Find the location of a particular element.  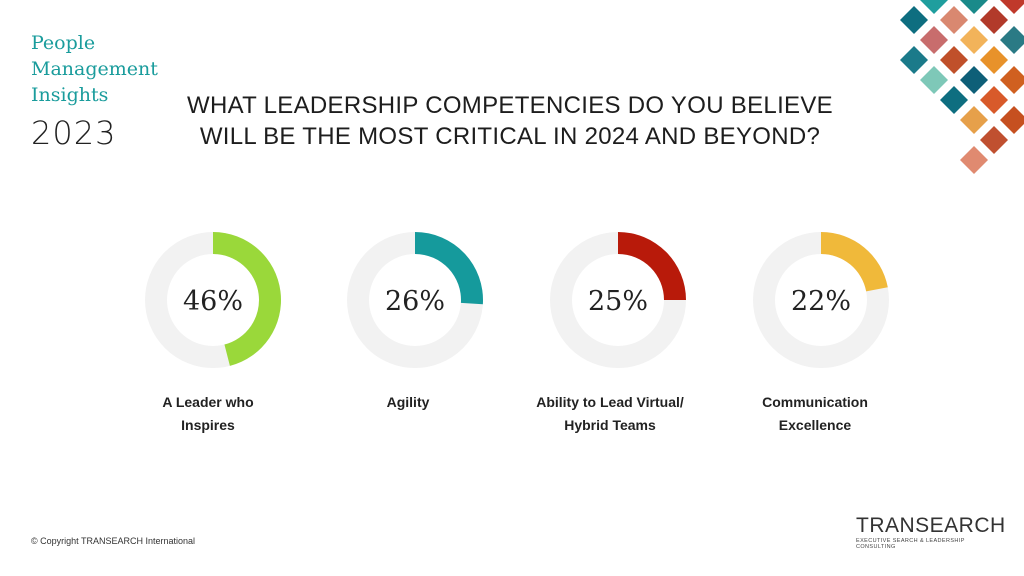

decorative-mosaic is located at coordinates (962, 87).